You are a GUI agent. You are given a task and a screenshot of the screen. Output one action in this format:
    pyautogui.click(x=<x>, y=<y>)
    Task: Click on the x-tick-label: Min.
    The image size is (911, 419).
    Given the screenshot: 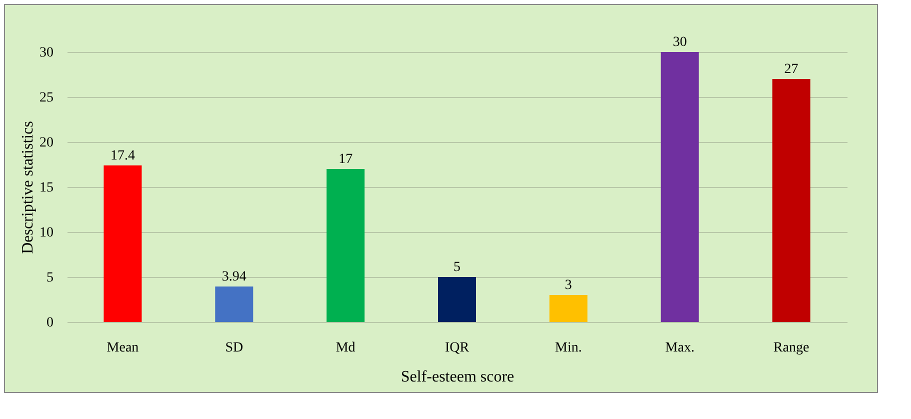 What is the action you would take?
    pyautogui.click(x=568, y=348)
    